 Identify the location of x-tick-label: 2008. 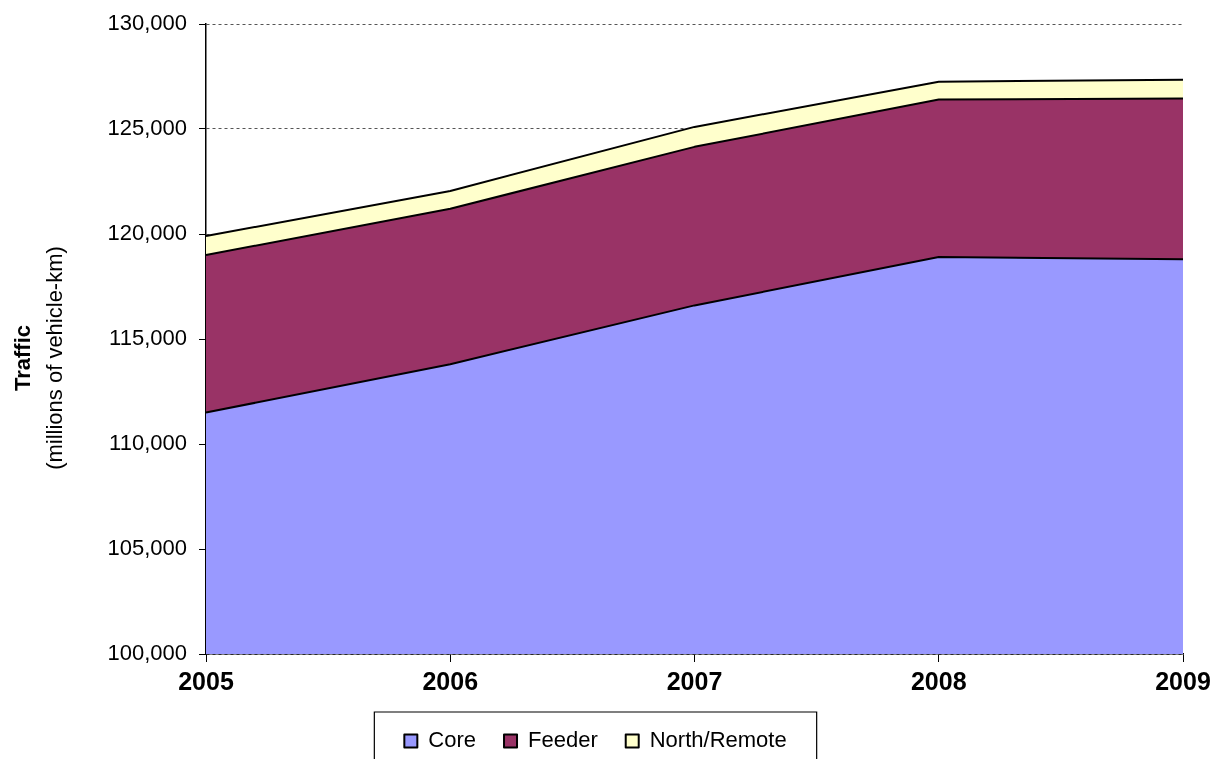
(938, 680).